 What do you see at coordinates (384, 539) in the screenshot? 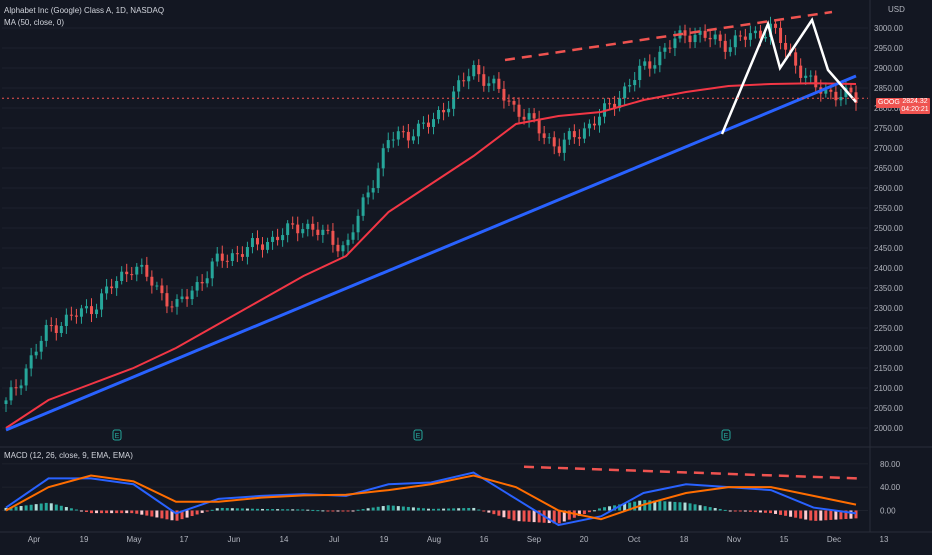
I see `time-tick-label: 19` at bounding box center [384, 539].